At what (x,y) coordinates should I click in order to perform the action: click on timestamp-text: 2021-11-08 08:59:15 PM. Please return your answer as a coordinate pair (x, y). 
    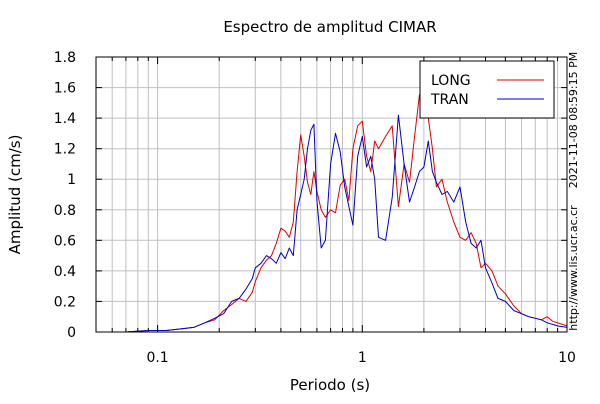
    Looking at the image, I should click on (573, 120).